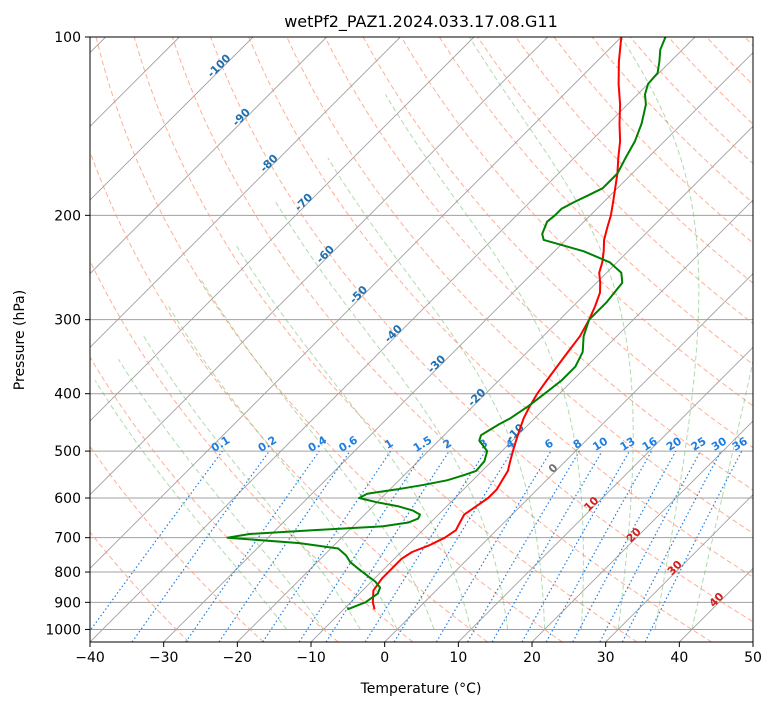 The height and width of the screenshot is (708, 775). What do you see at coordinates (606, 658) in the screenshot?
I see `x-tick-label: 30` at bounding box center [606, 658].